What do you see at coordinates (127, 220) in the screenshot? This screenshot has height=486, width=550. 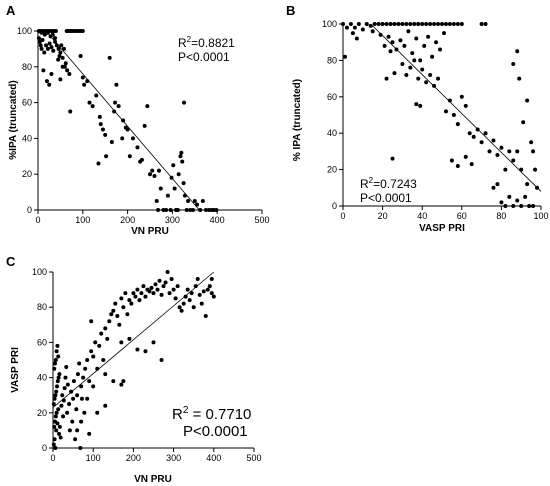 I see `panel-a-x-tick-label: 200` at bounding box center [127, 220].